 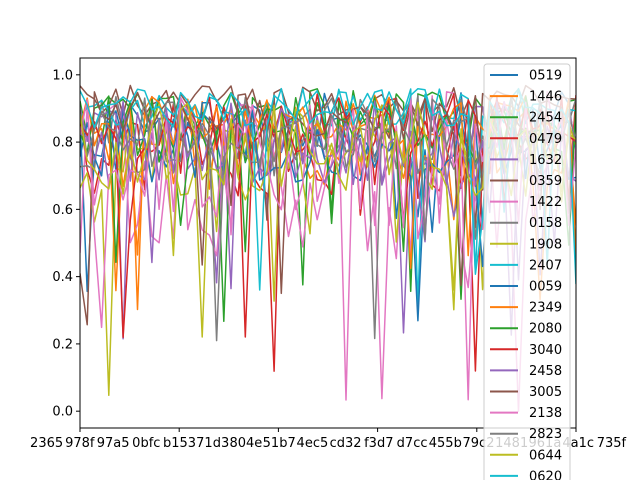 What do you see at coordinates (245, 443) in the screenshot?
I see `x-tick-label: 804e` at bounding box center [245, 443].